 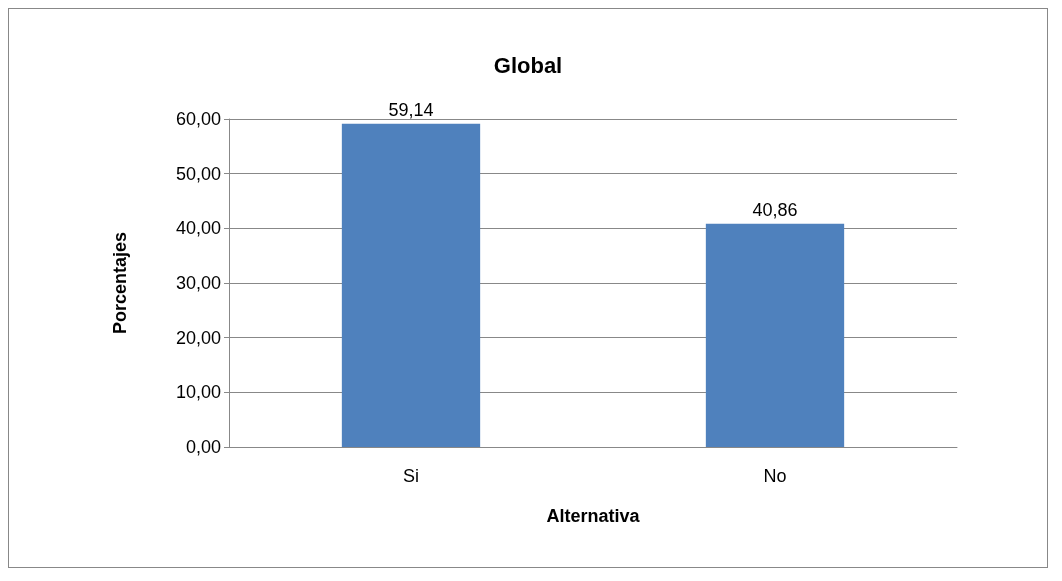 I want to click on x-tick-label: No, so click(x=775, y=476).